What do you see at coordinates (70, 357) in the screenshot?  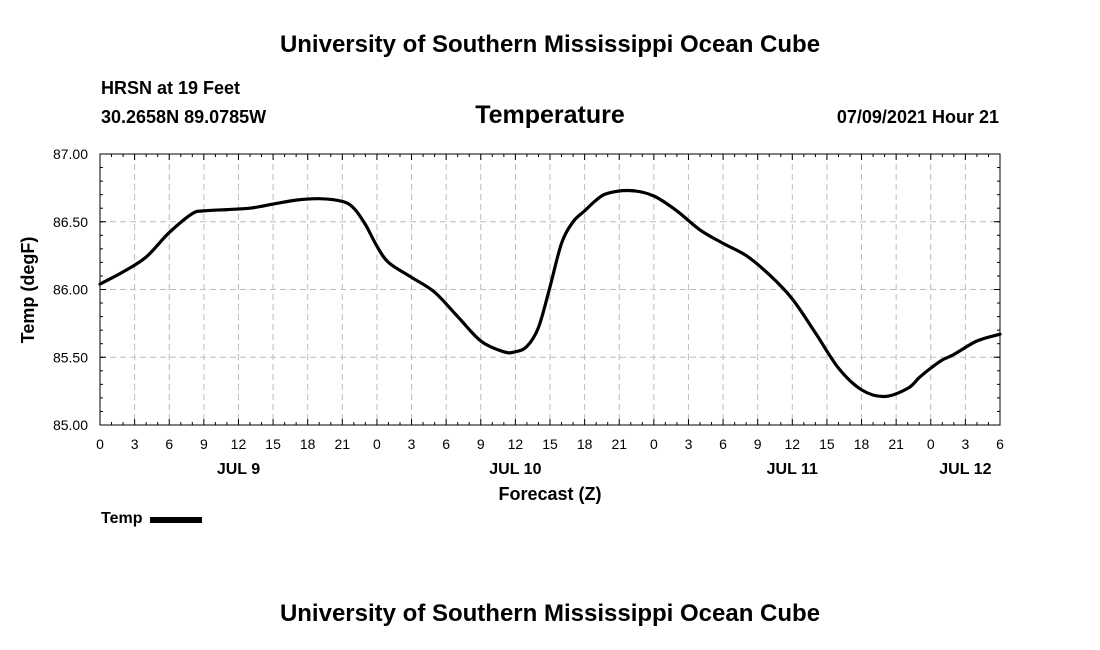 I see `y-tick-label: 85.50` at bounding box center [70, 357].